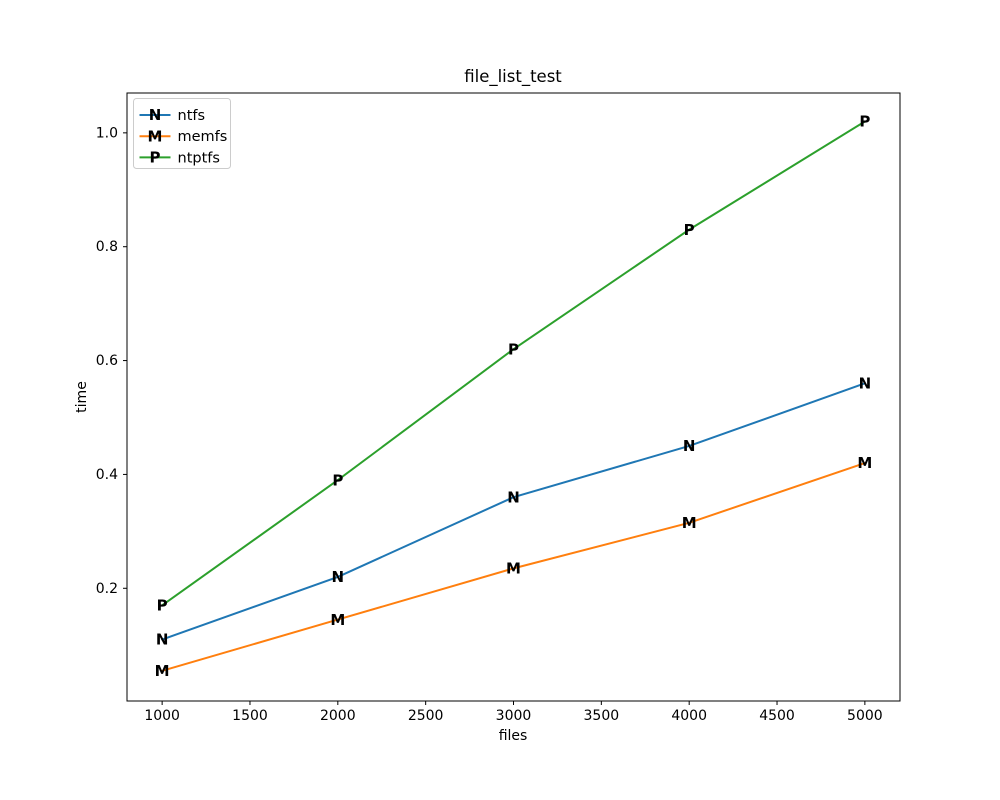 This screenshot has width=1000, height=800. What do you see at coordinates (338, 716) in the screenshot?
I see `x-tick-label: 2000` at bounding box center [338, 716].